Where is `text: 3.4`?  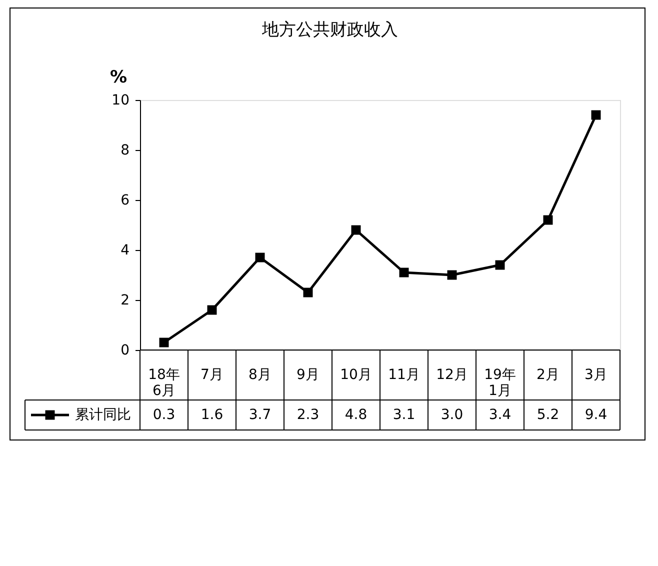 text: 3.4 is located at coordinates (500, 415).